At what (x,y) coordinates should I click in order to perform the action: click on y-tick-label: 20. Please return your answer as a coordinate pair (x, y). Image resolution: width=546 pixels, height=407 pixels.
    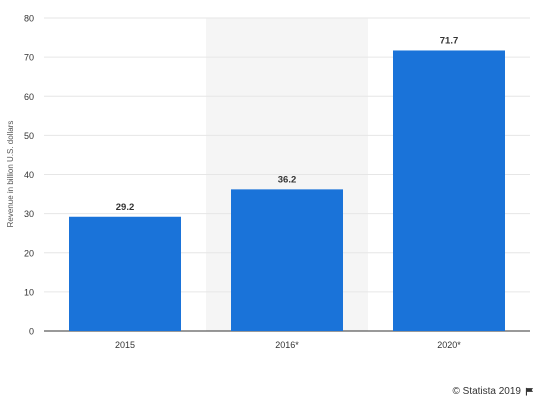
    Looking at the image, I should click on (29, 253).